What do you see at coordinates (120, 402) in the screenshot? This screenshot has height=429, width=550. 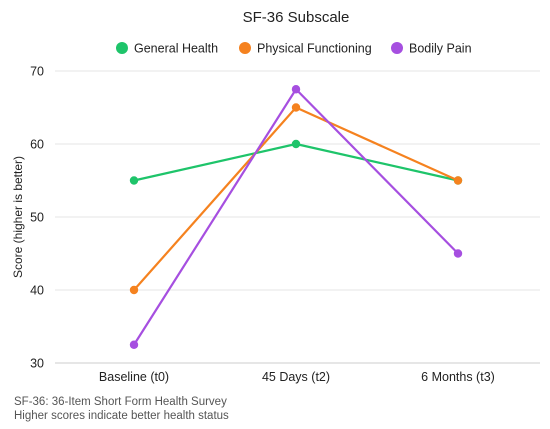 I see `footnote-line-1: SF-36: 36-Item Short Form Health Survey` at bounding box center [120, 402].